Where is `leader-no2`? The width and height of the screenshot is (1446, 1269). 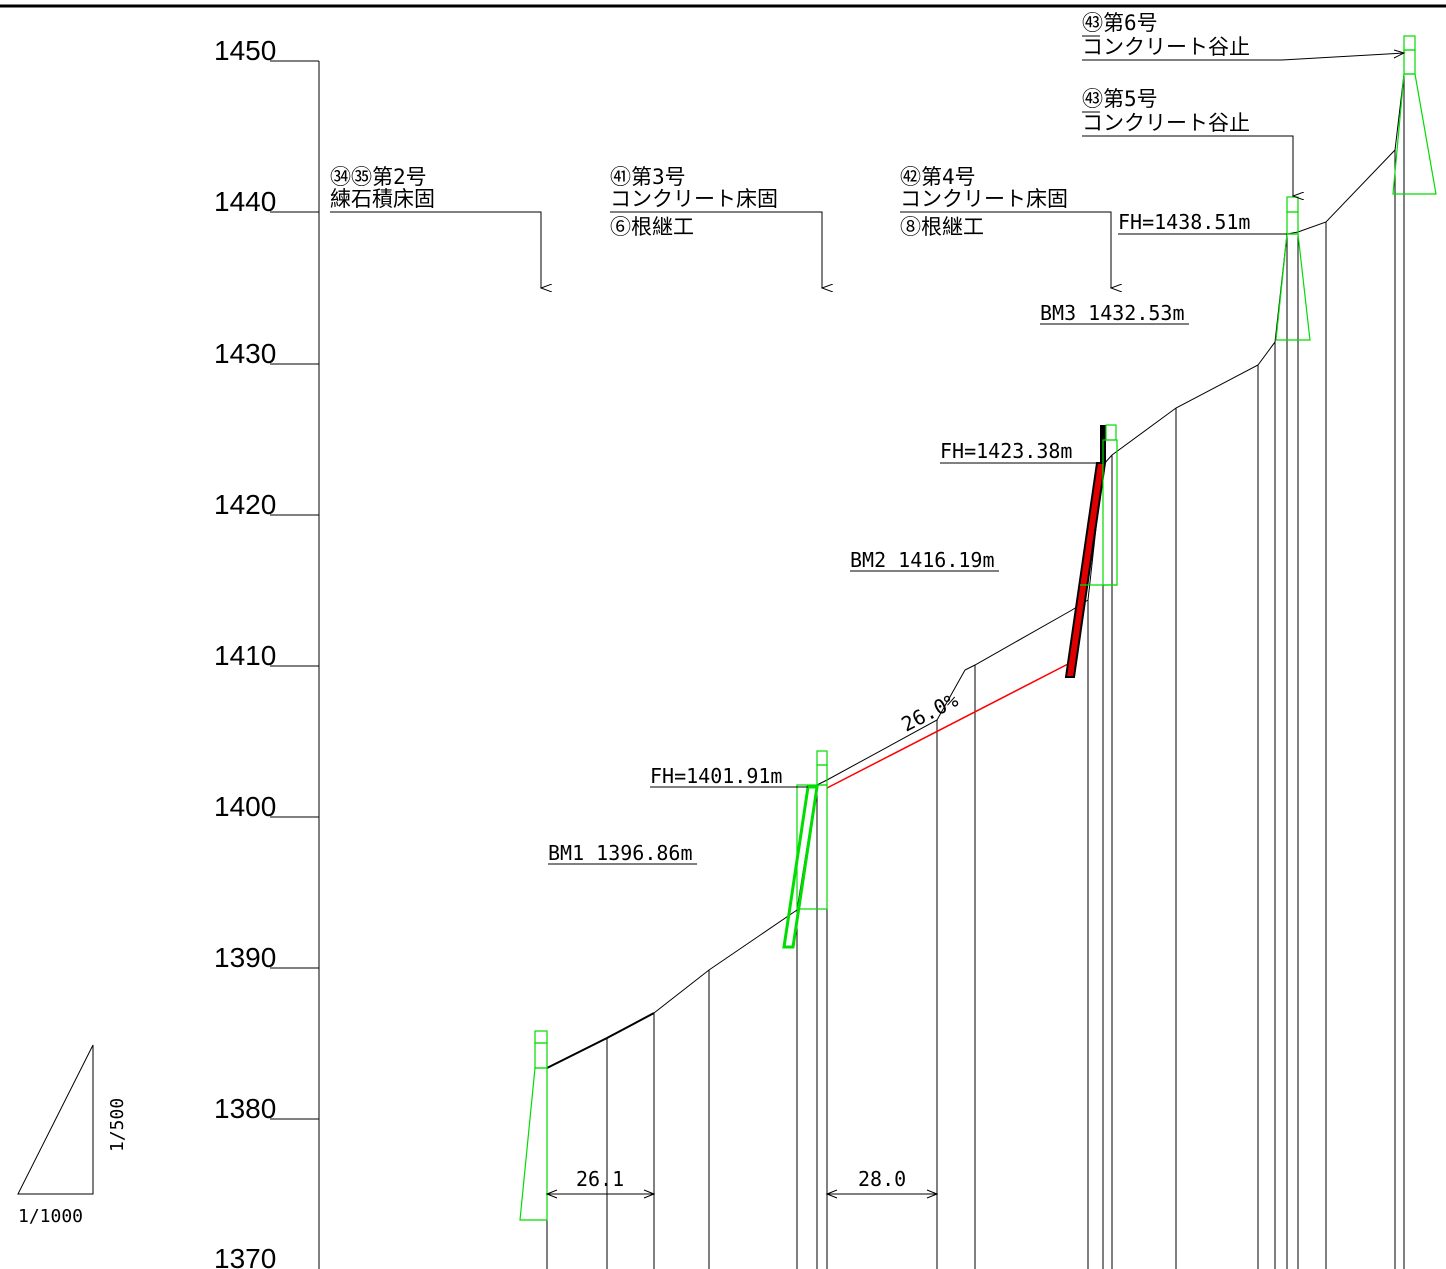 leader-no2 is located at coordinates (435, 249).